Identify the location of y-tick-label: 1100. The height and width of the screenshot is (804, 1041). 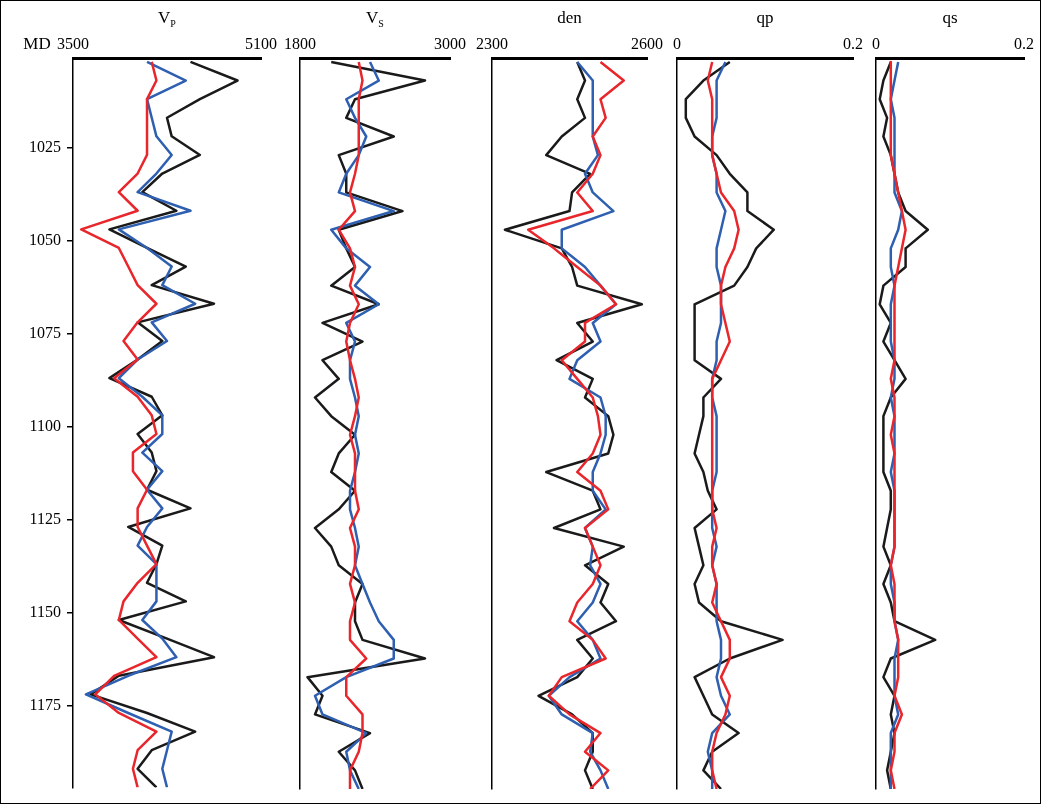
(45, 425).